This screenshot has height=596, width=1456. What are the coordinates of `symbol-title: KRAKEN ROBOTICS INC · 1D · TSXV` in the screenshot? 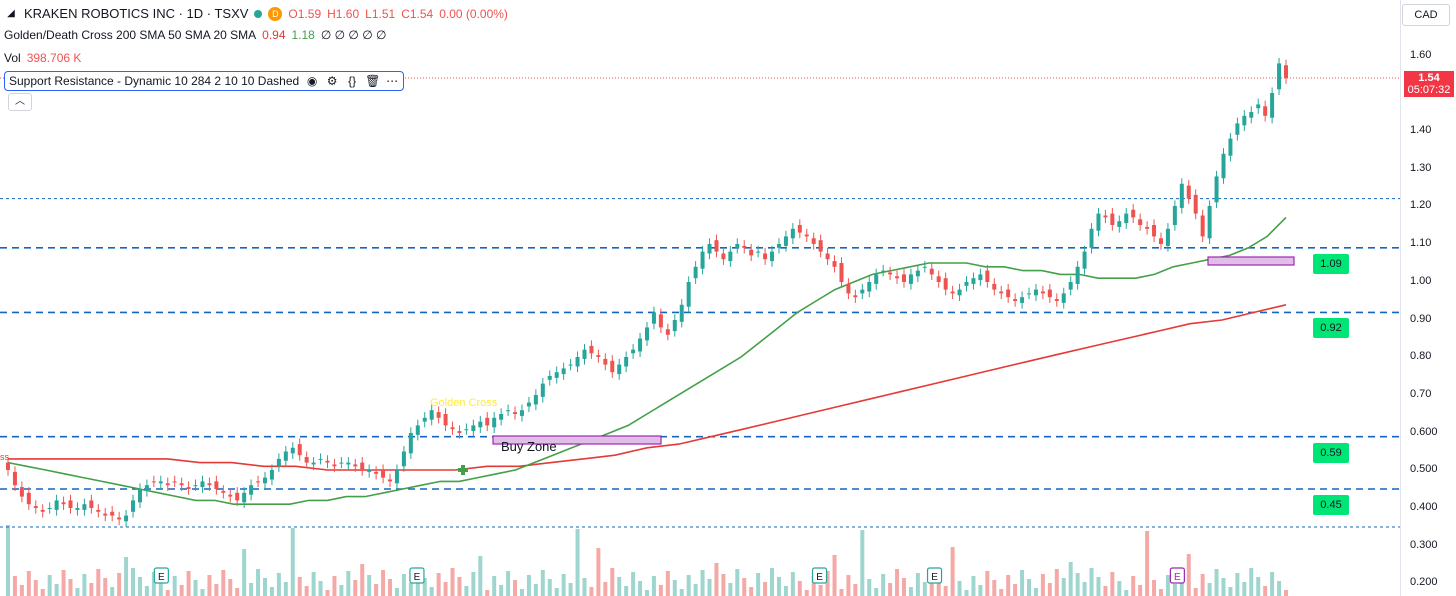 It's located at (136, 13).